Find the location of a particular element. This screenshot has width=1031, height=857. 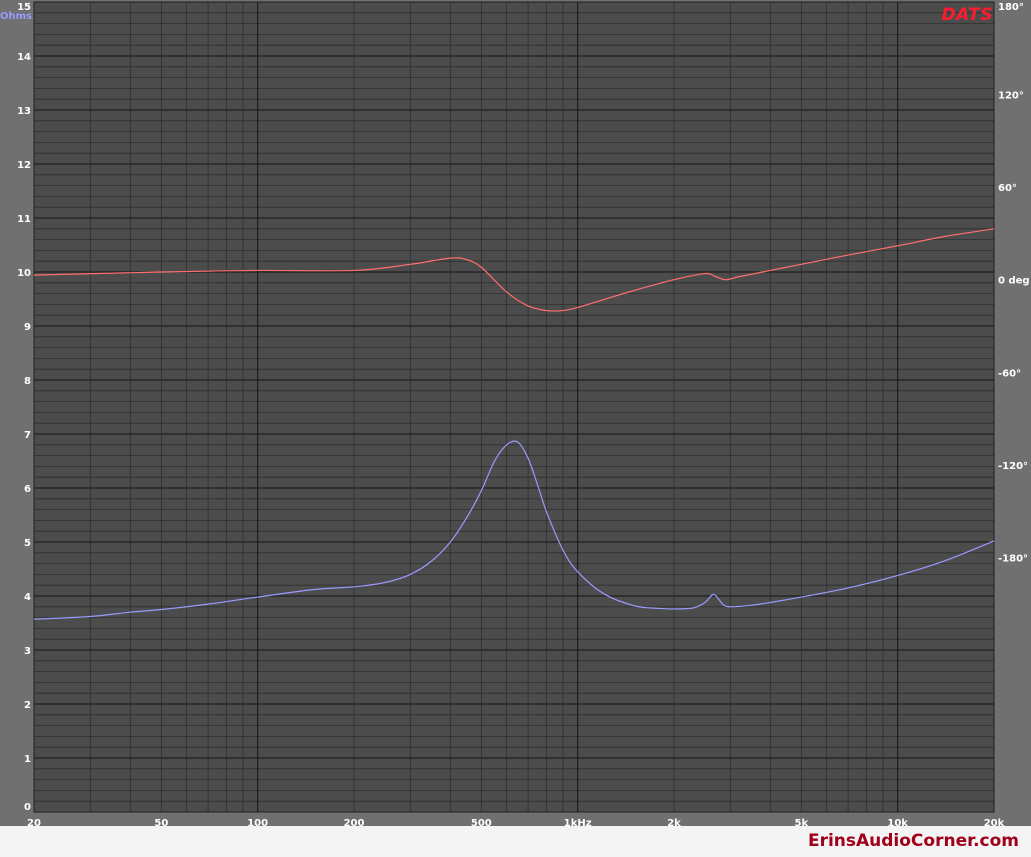

left-tick-label: 9 is located at coordinates (27, 327).